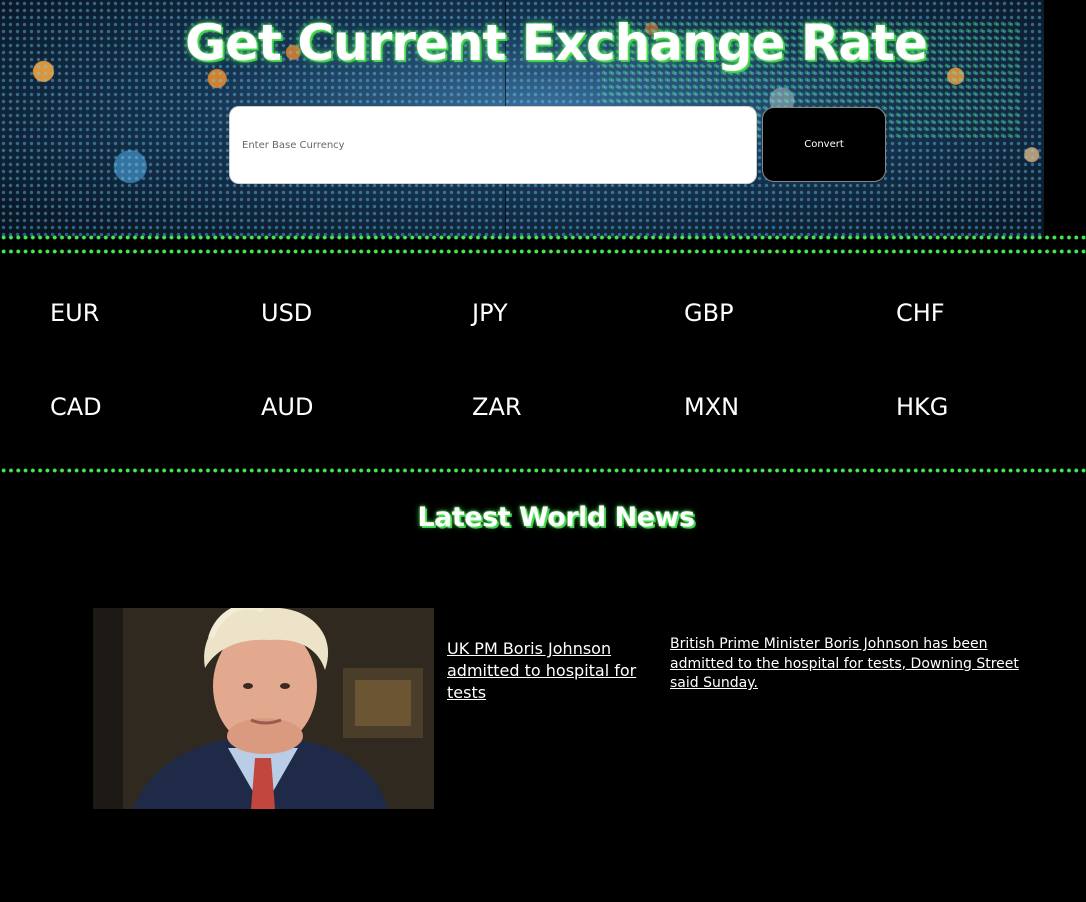 The image size is (1086, 902). I want to click on currency-zar: ZAR, so click(497, 407).